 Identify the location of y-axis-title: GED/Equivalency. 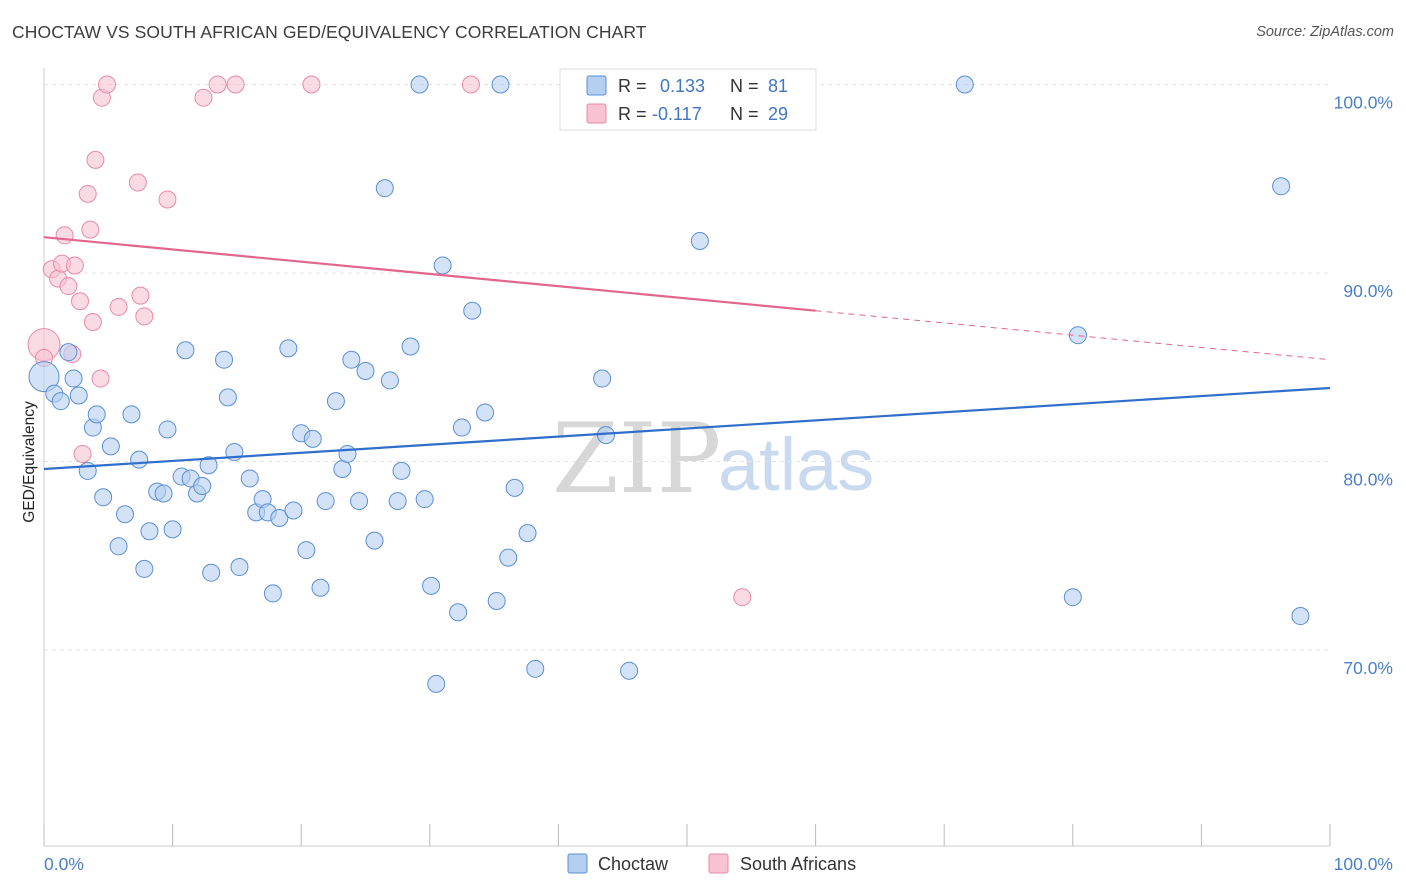
(29, 462).